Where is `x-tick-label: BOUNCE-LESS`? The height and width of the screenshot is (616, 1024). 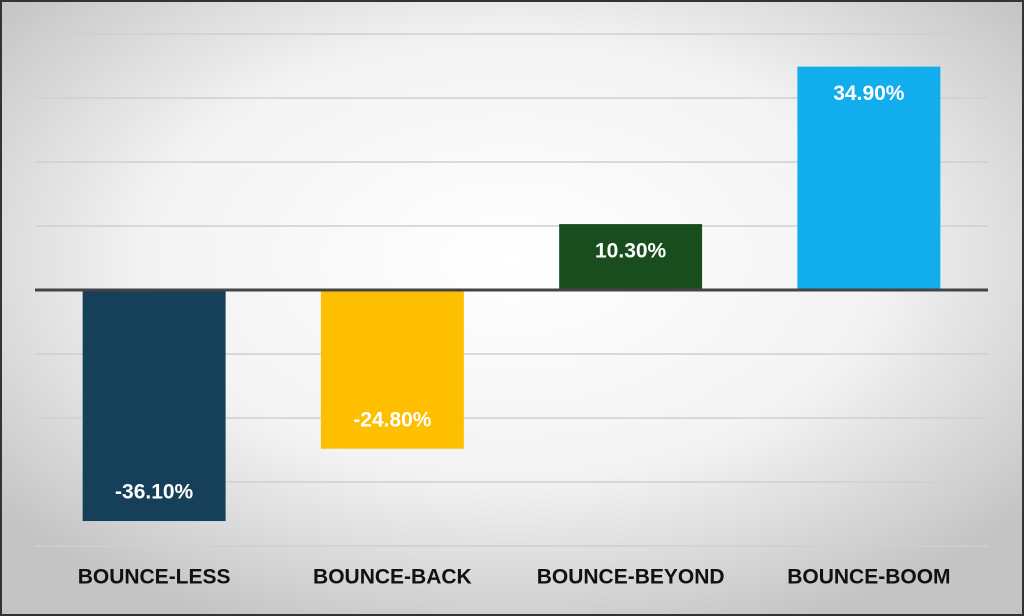
x-tick-label: BOUNCE-LESS is located at coordinates (154, 577).